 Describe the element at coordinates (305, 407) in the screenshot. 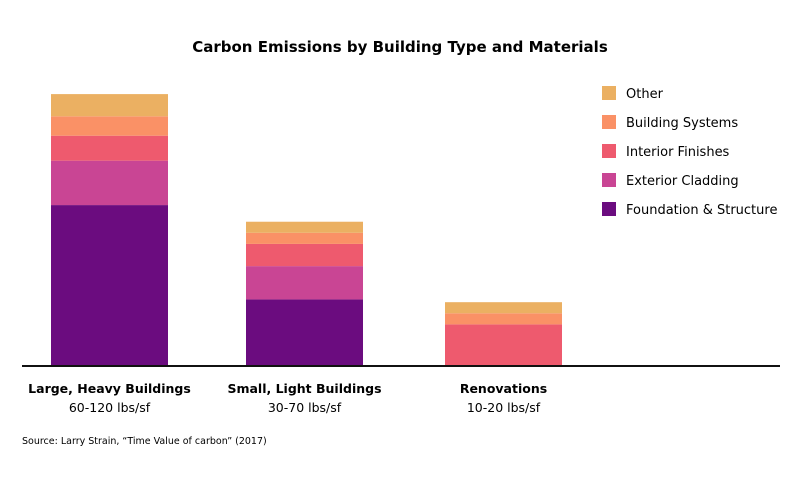

I see `category-sublabel: 30-70 lbs/sf` at that location.